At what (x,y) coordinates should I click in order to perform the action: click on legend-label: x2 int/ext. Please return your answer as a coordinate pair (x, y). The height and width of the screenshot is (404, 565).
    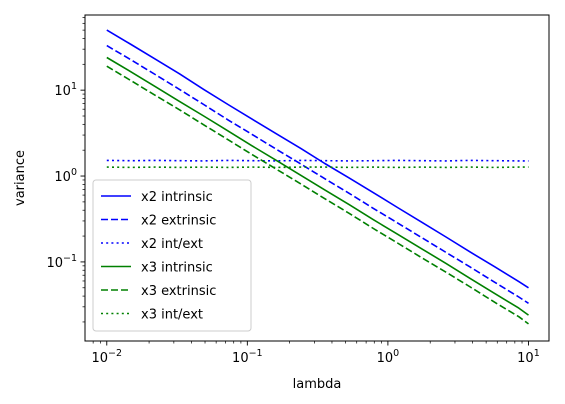
    Looking at the image, I should click on (172, 244).